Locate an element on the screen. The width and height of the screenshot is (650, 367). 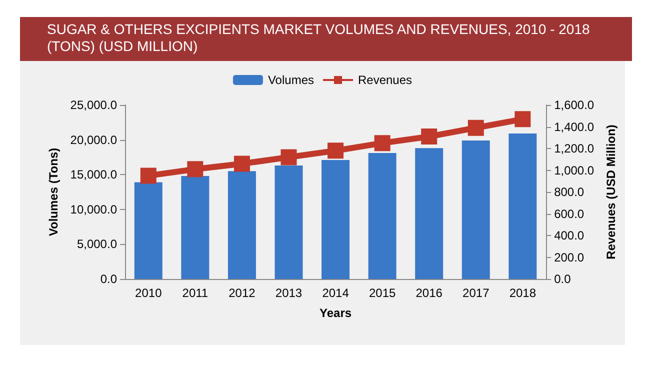
x-tick-label: 2016 is located at coordinates (429, 293).